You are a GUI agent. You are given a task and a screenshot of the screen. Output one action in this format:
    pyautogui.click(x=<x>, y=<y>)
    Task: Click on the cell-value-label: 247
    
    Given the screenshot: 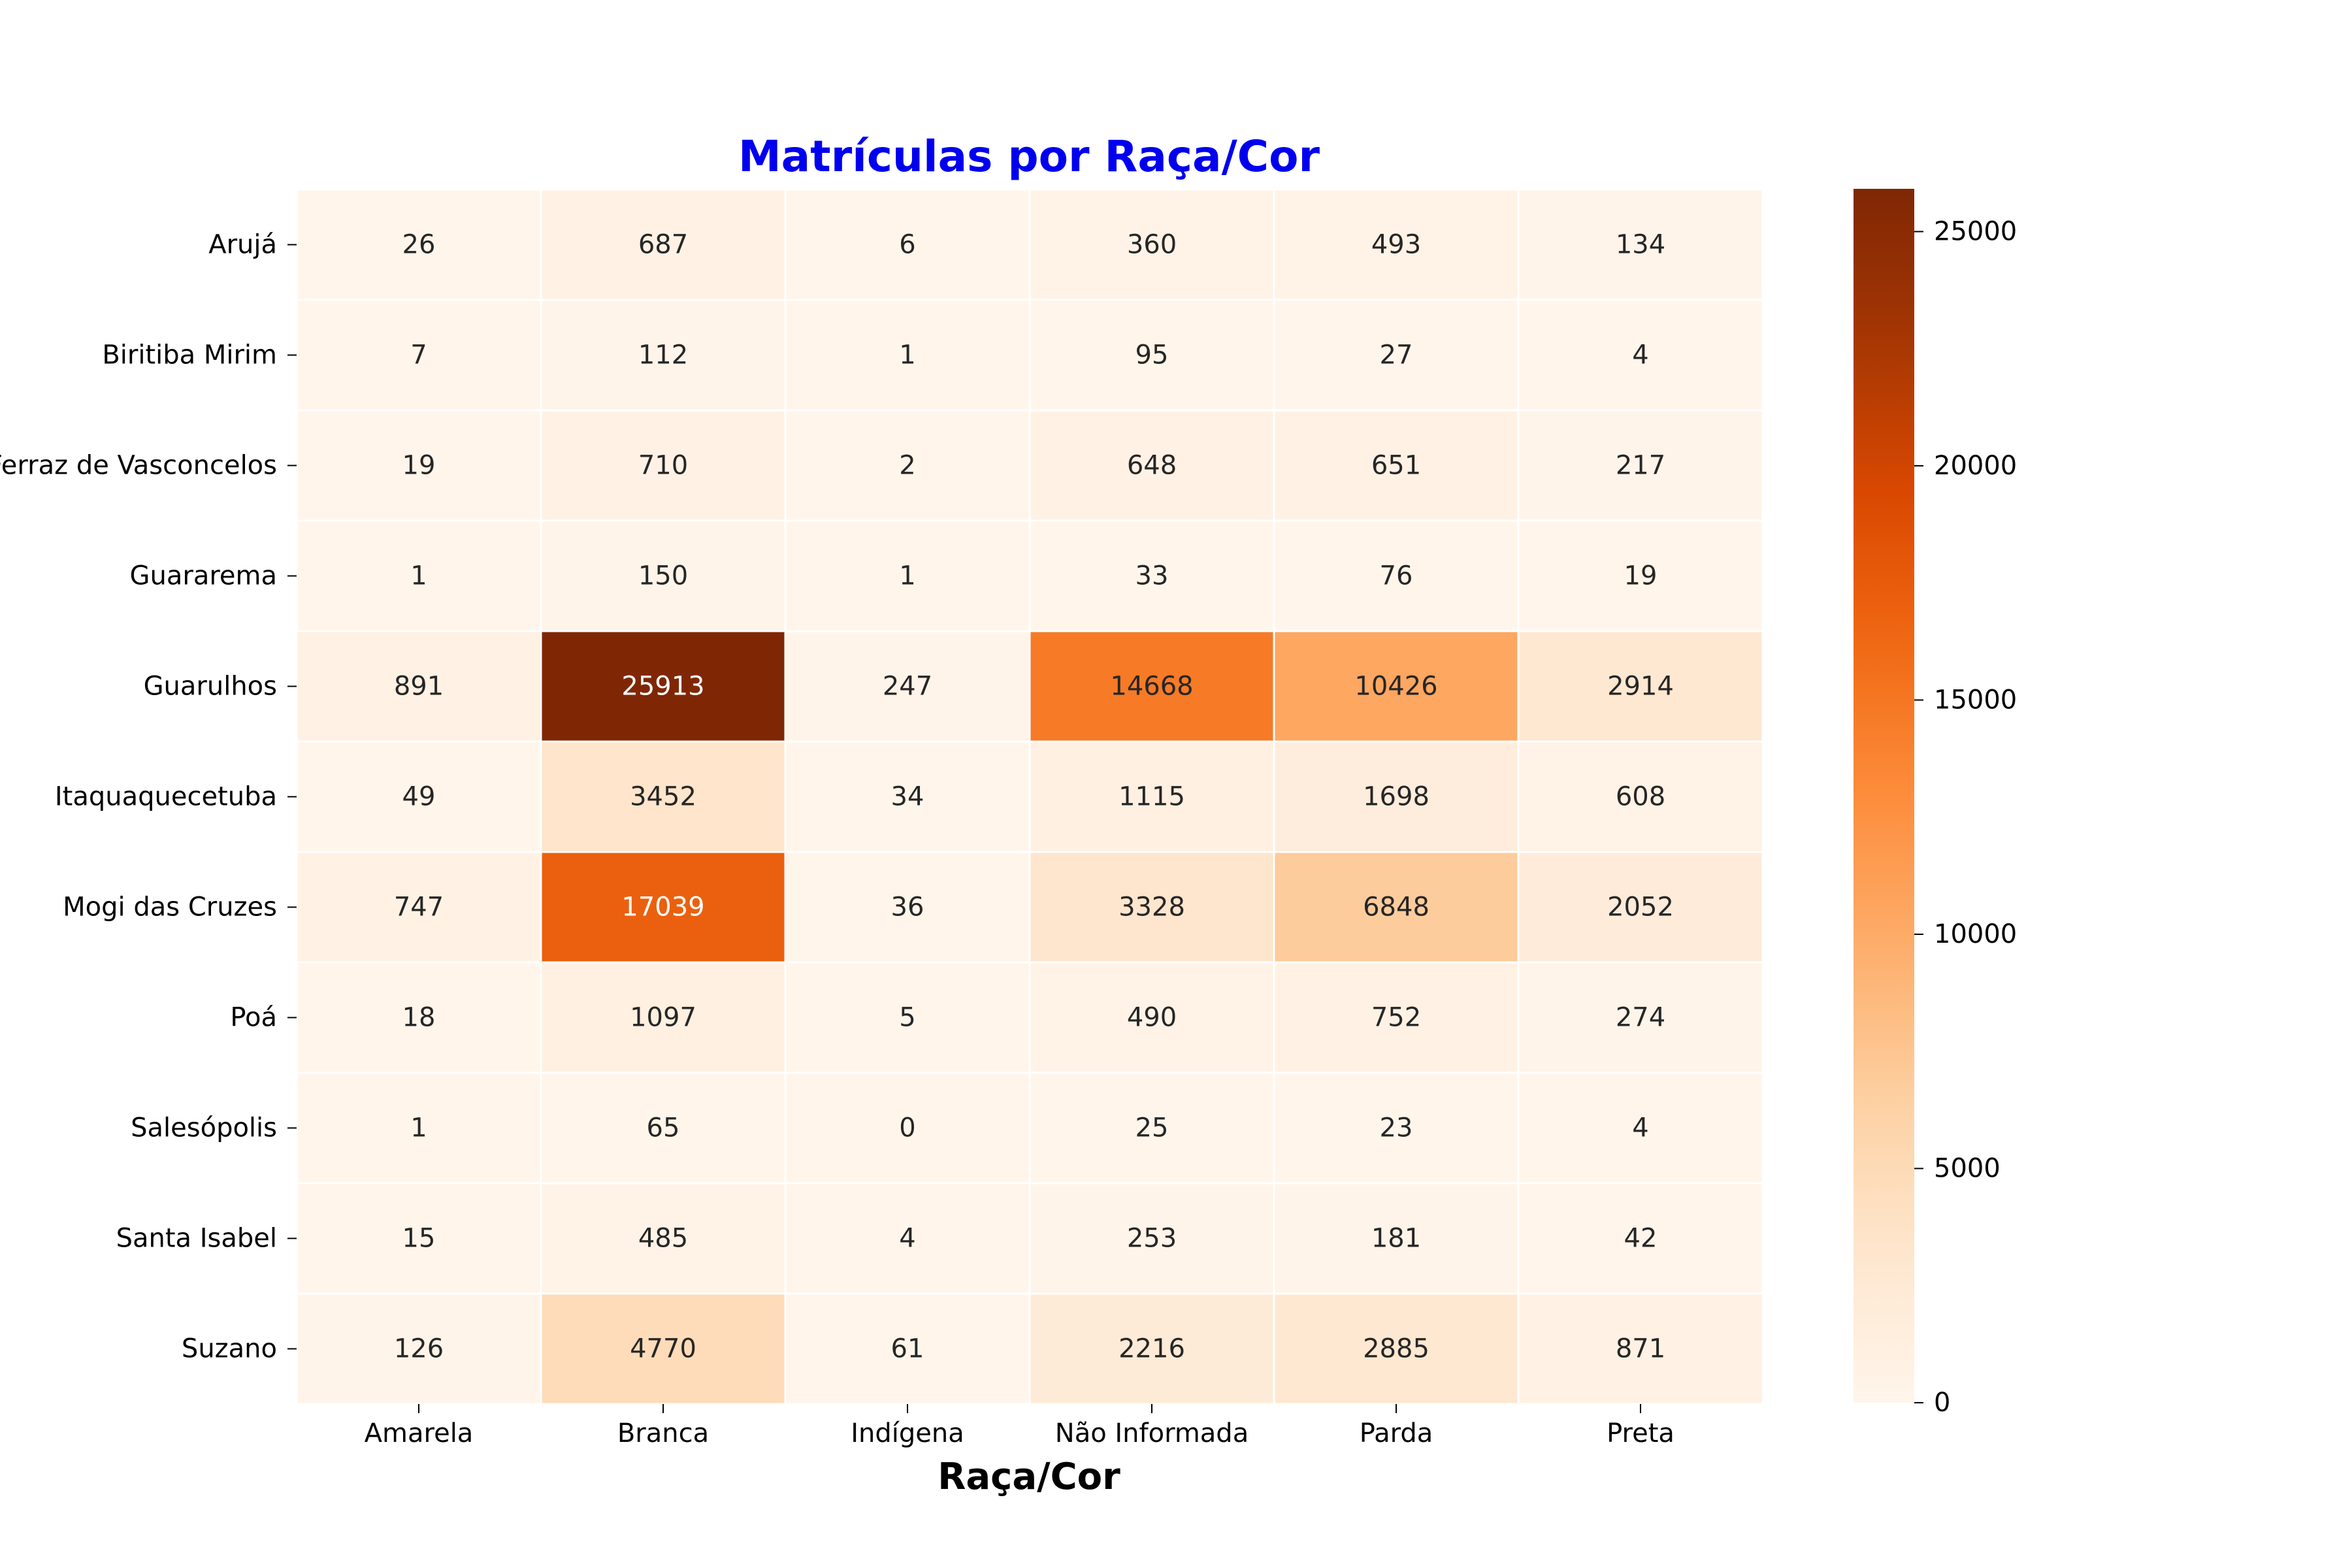 What is the action you would take?
    pyautogui.click(x=907, y=687)
    